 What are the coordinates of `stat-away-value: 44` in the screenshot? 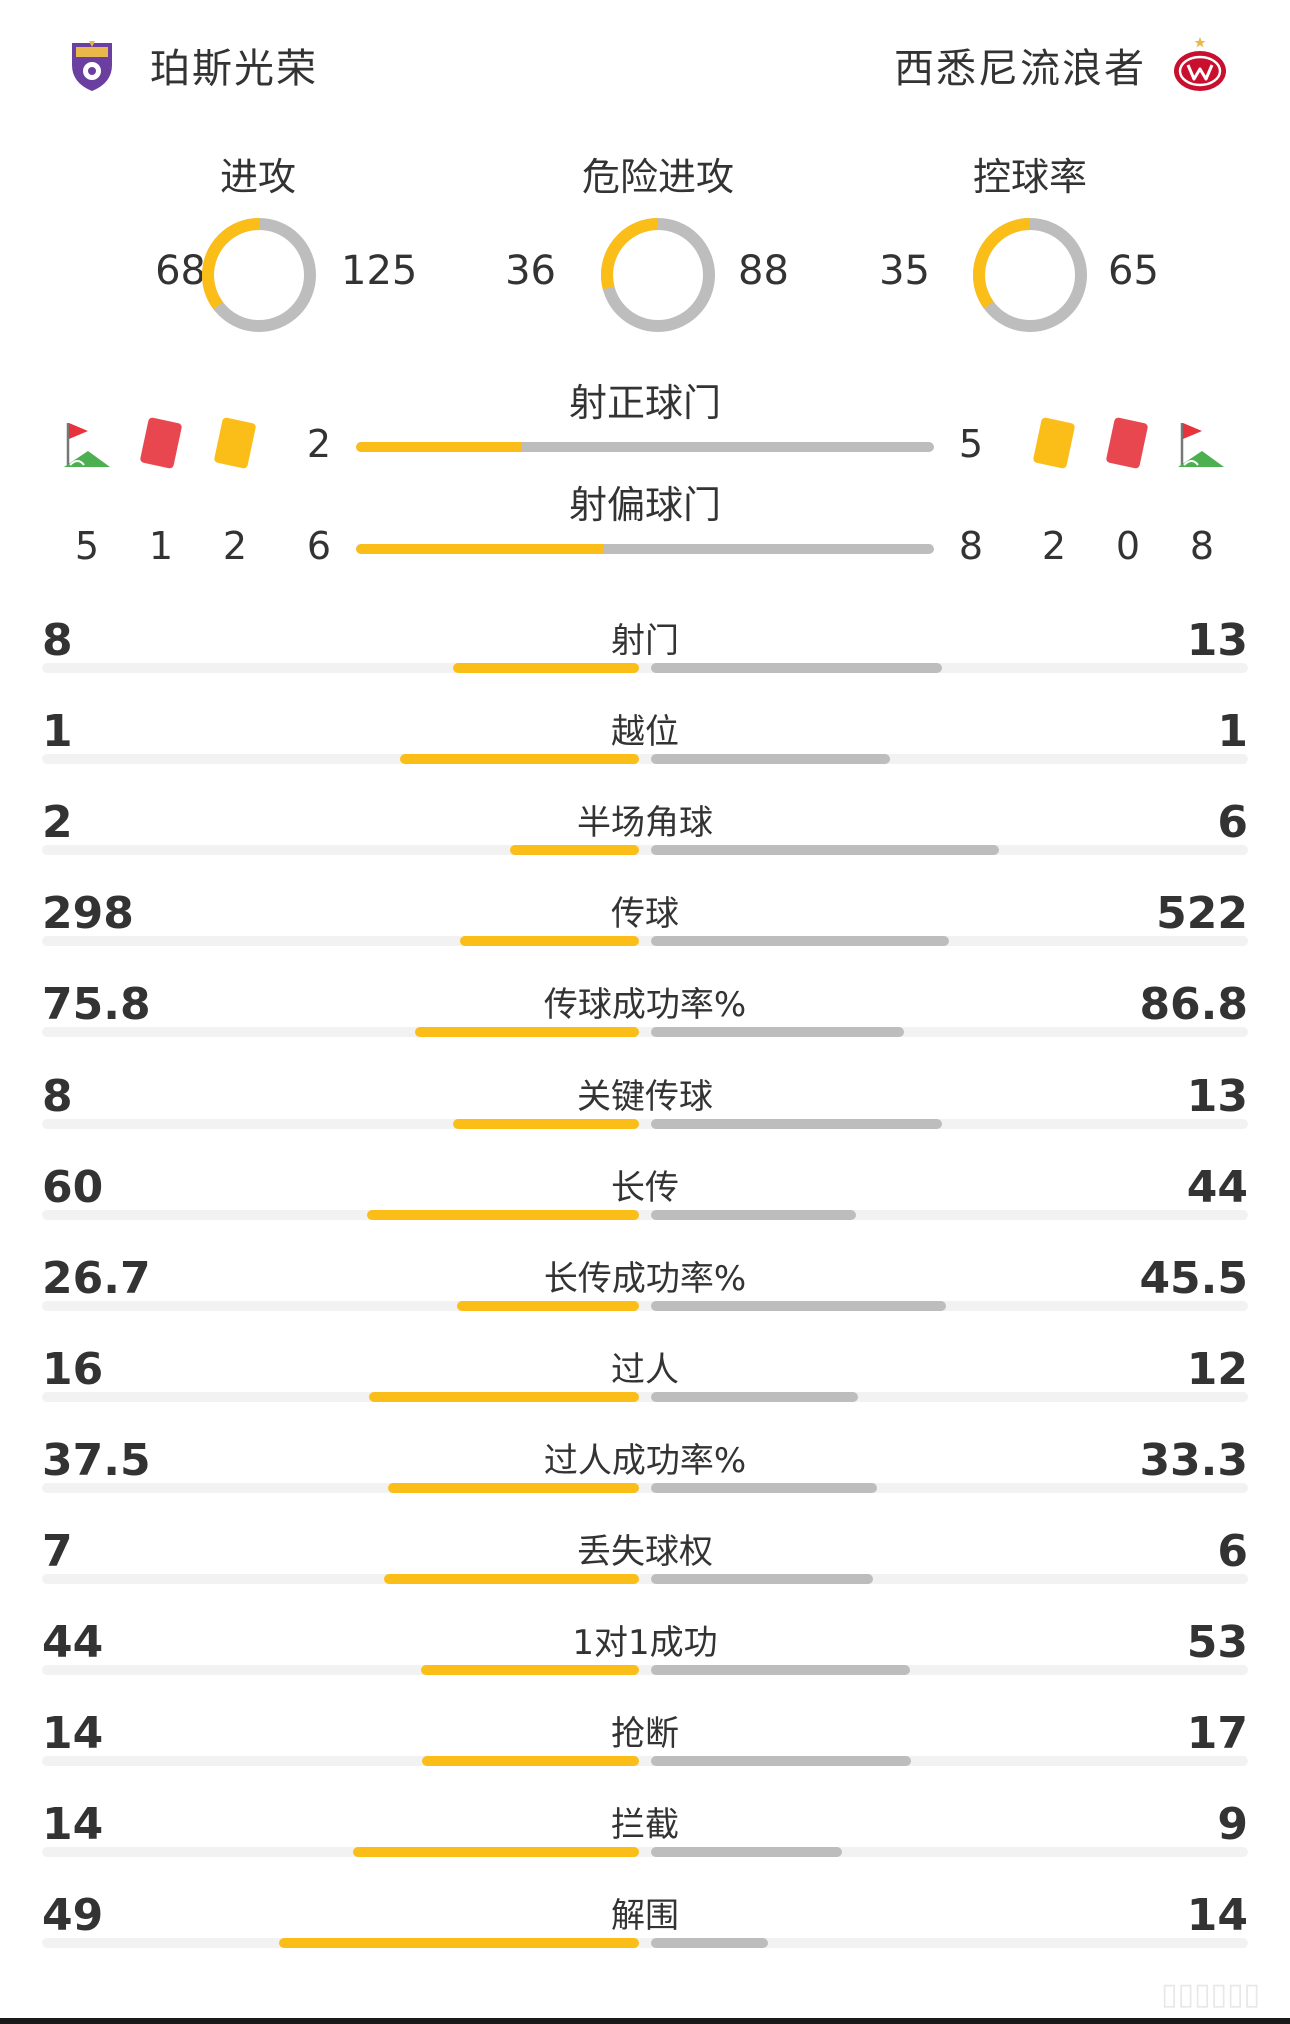 It's located at (1217, 1187).